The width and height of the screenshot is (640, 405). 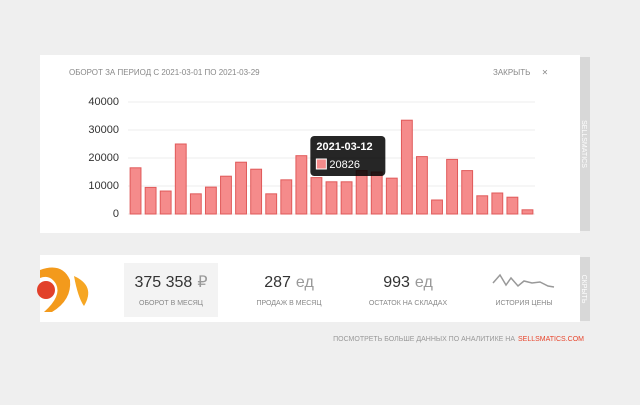 What do you see at coordinates (551, 339) in the screenshot?
I see `footer-link: SELLSMATICS.COM` at bounding box center [551, 339].